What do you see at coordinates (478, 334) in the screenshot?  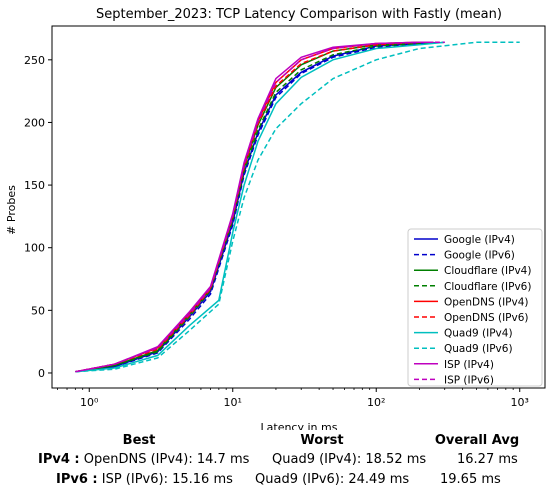 I see `legend-label: Quad9 (IPv4)` at bounding box center [478, 334].